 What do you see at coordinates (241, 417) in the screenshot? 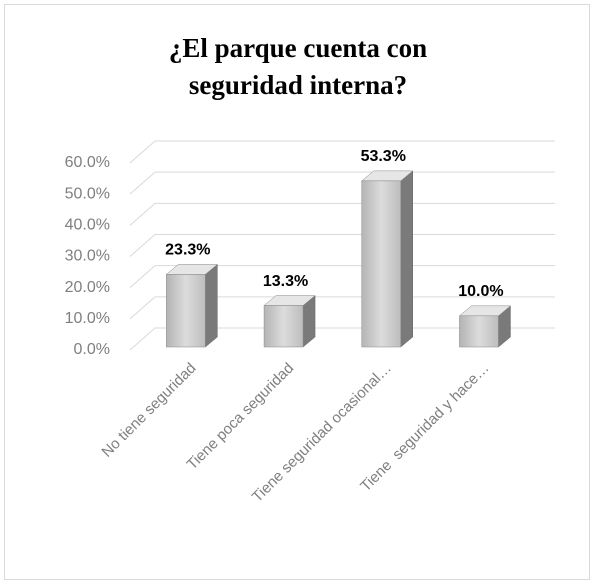
I see `x-tick-label: Tiene poca seguridad` at bounding box center [241, 417].